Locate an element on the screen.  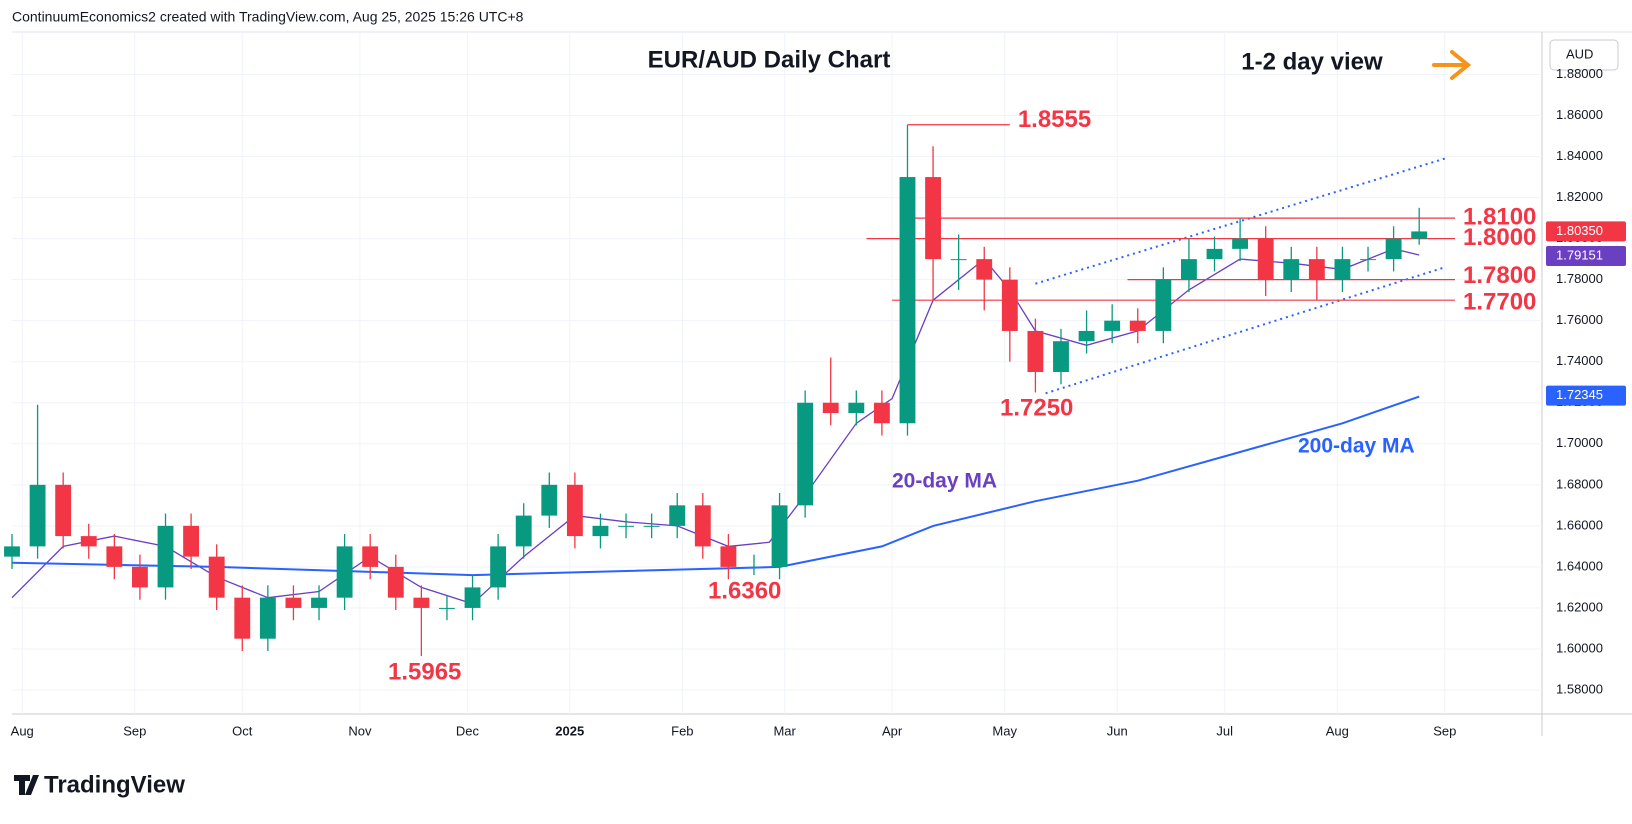
y-tick-label: 1.70000 is located at coordinates (1579, 442).